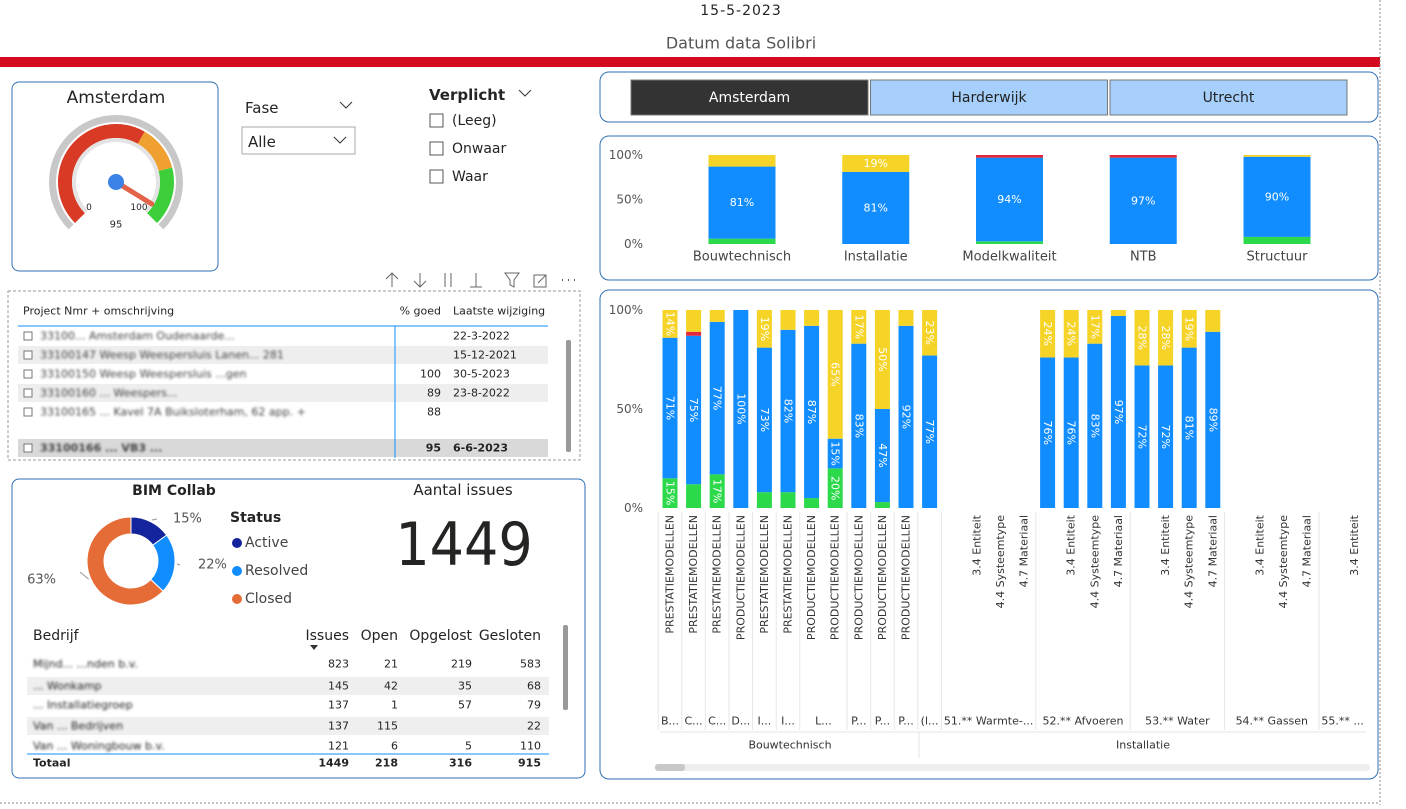 Image resolution: width=1406 pixels, height=809 pixels. I want to click on x-tick-label: Installatie, so click(876, 257).